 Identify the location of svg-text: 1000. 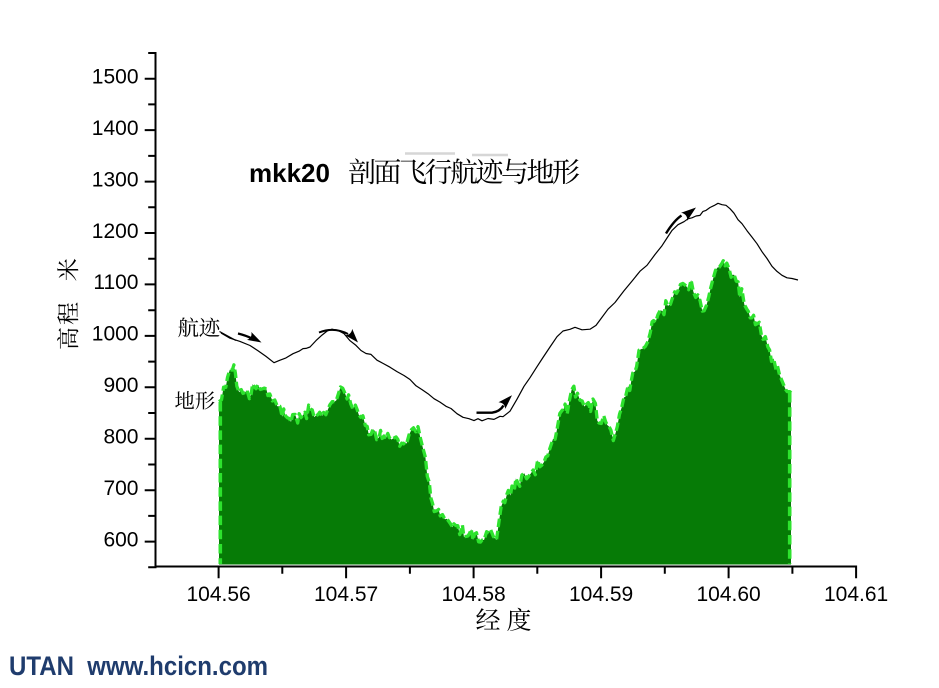
(115, 334).